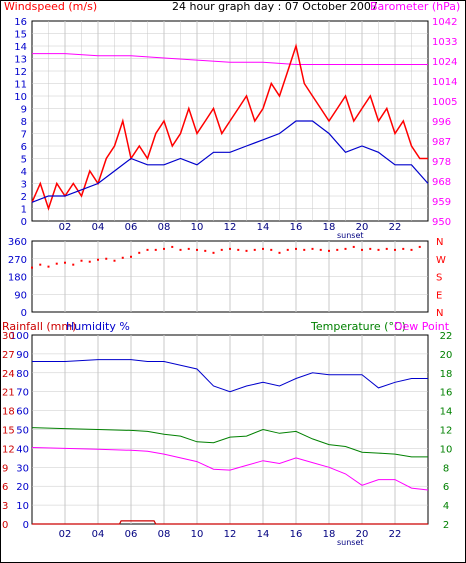 The width and height of the screenshot is (466, 563). I want to click on wind-left-tick-label: 5, so click(24, 160).